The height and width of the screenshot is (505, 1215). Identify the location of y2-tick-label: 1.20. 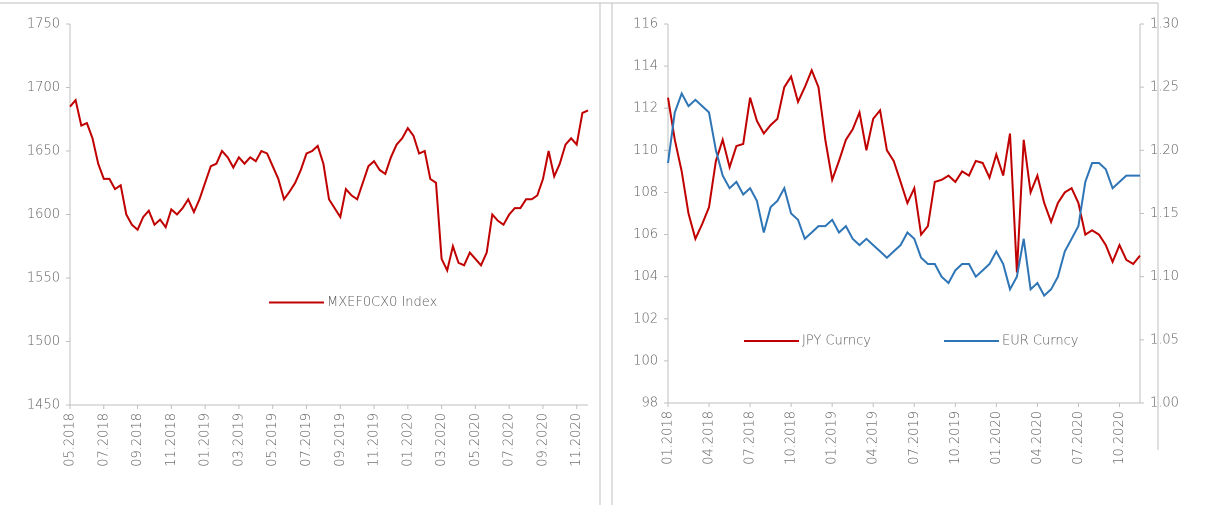
(1164, 150).